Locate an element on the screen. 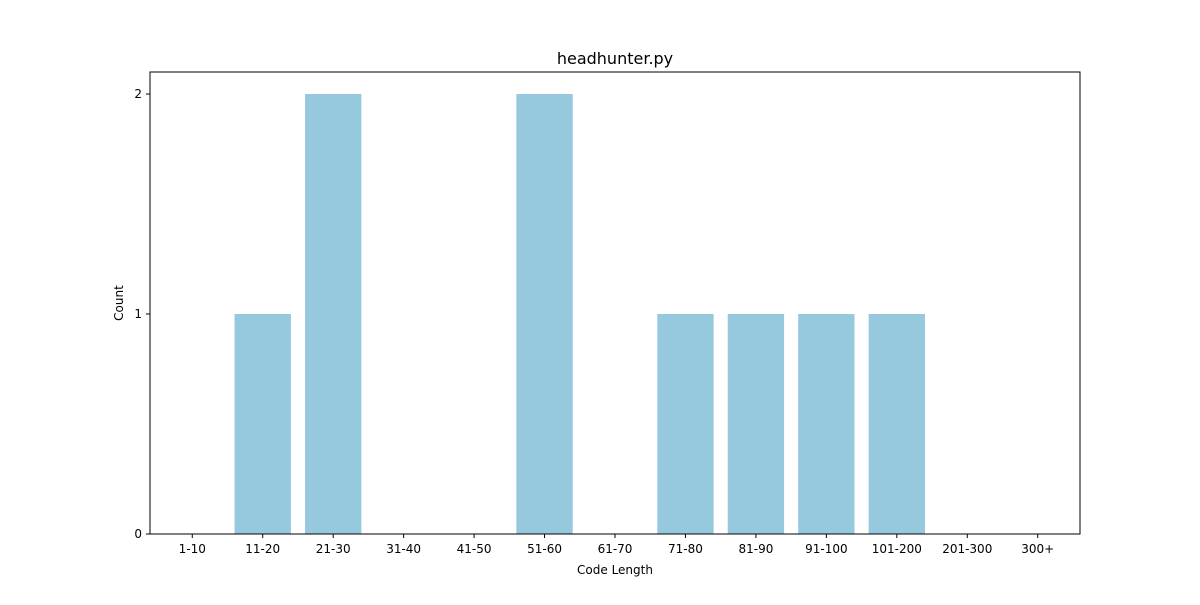 Image resolution: width=1200 pixels, height=605 pixels. y-axis-ticks: 0 1 2 is located at coordinates (142, 314).